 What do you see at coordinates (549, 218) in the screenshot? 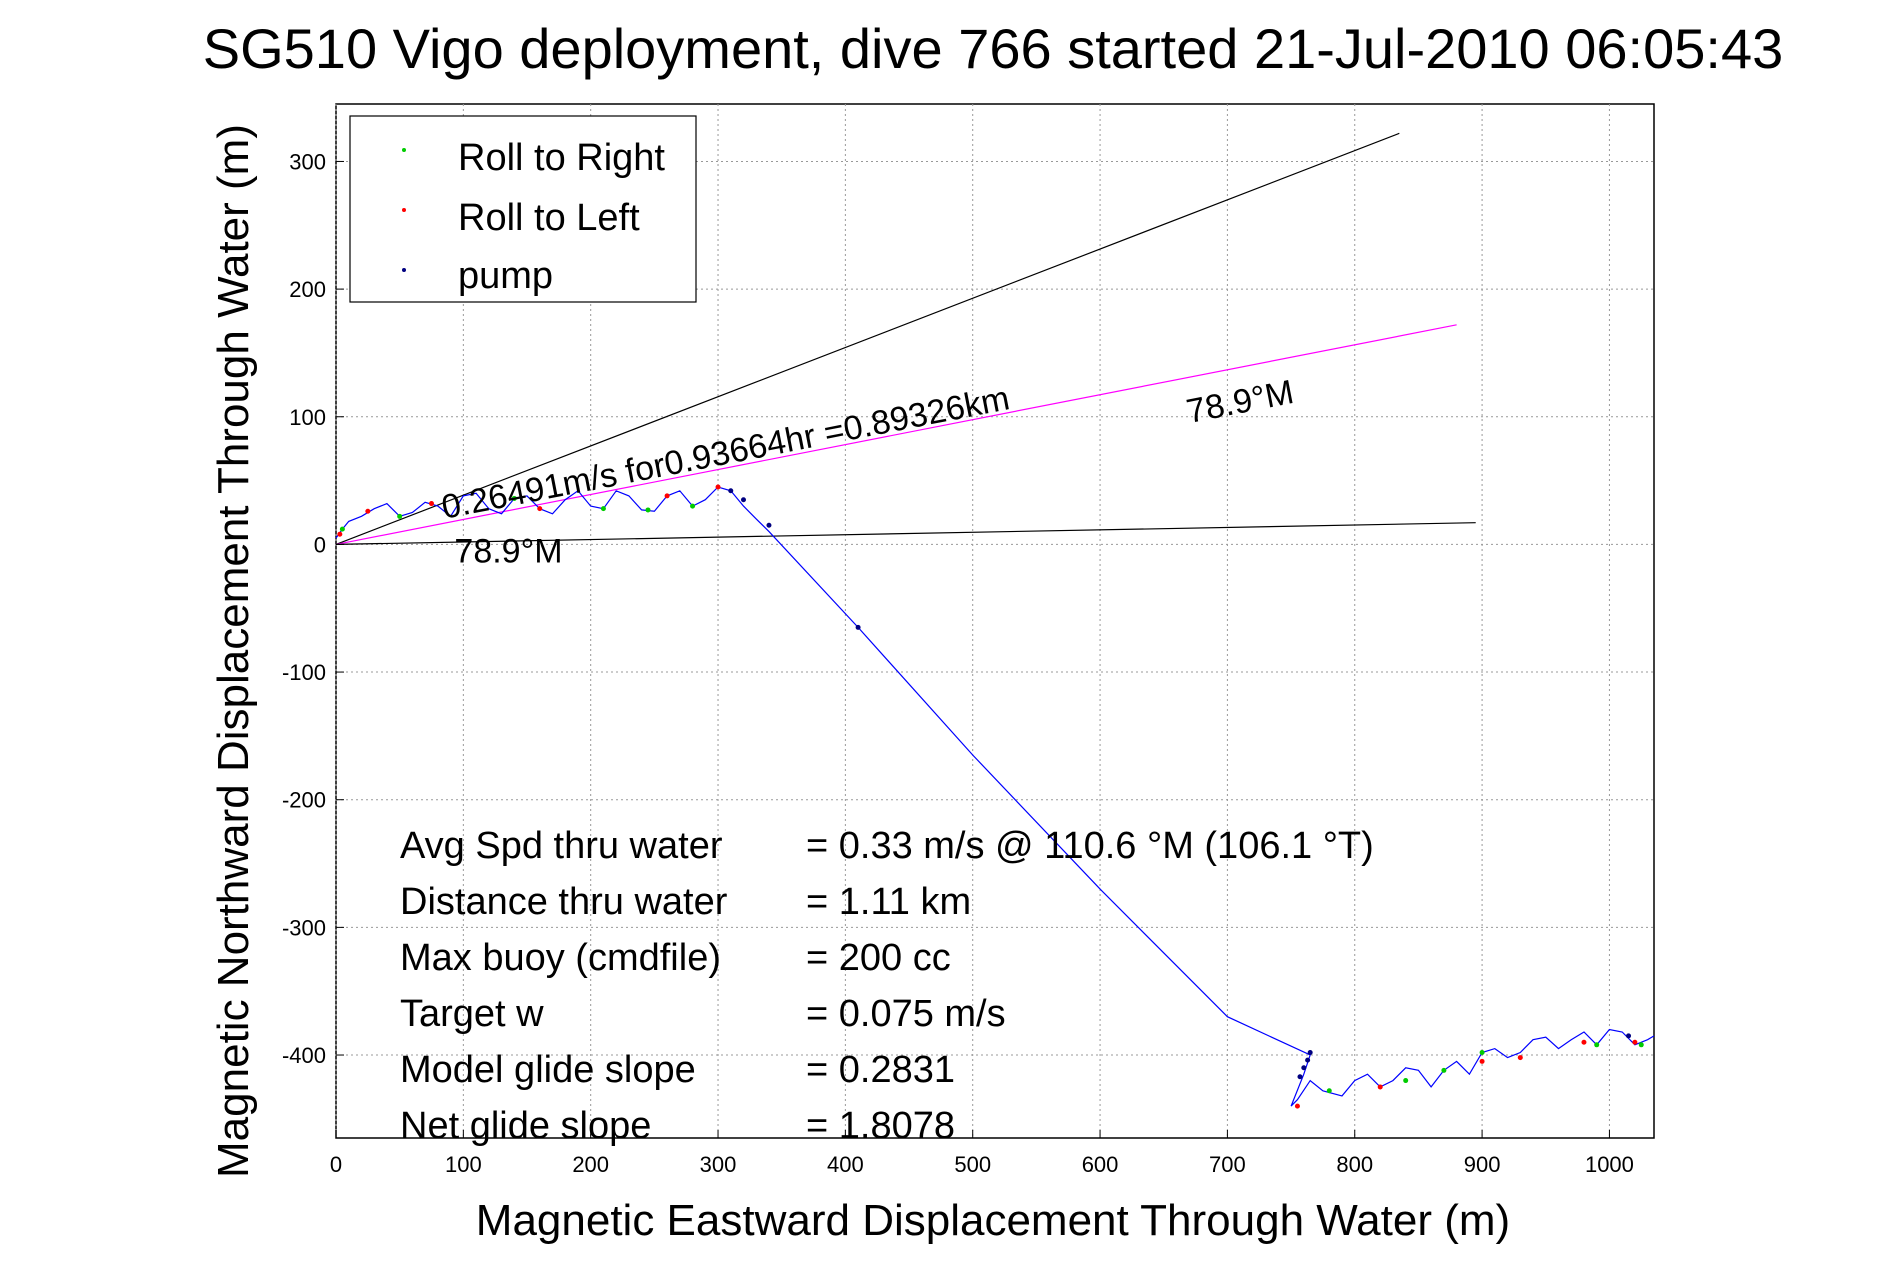
I see `legend-label-roll-left: Roll to Left` at bounding box center [549, 218].